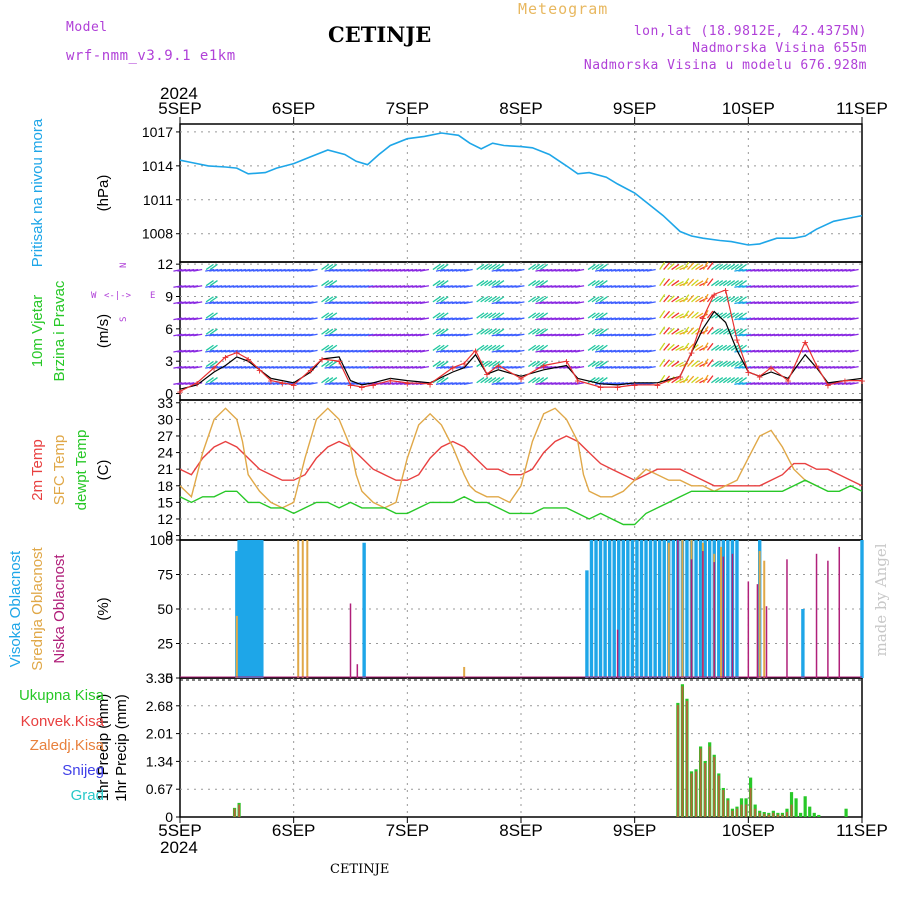 This screenshot has height=900, width=900. I want to click on wind-unit-label: (m/s), so click(103, 331).